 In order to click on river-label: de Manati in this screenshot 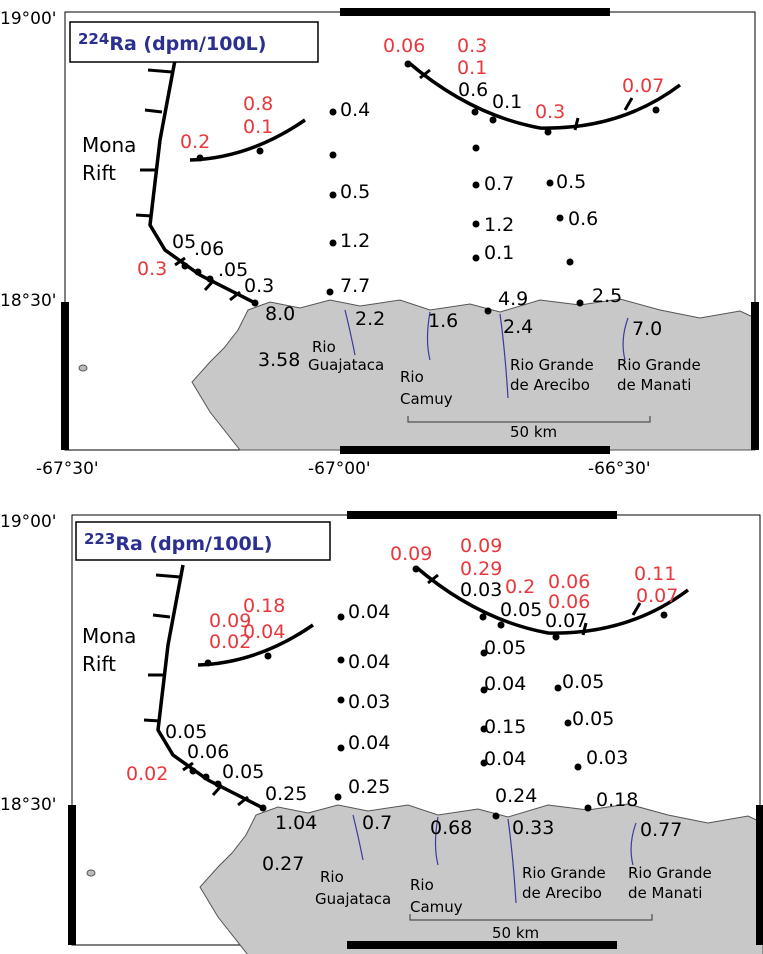, I will do `click(665, 893)`.